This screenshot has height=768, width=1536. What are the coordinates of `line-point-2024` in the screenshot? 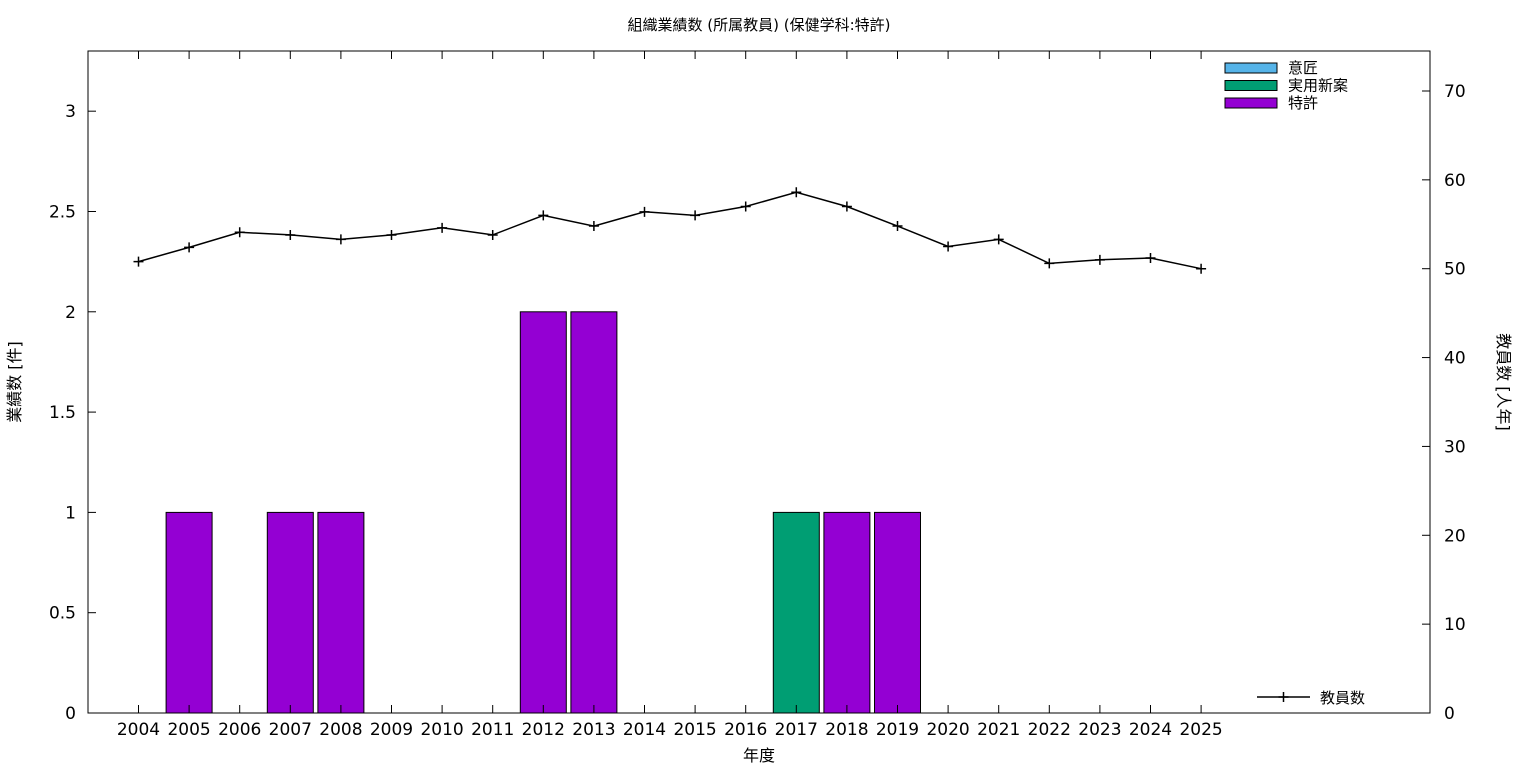 It's located at (1150, 258).